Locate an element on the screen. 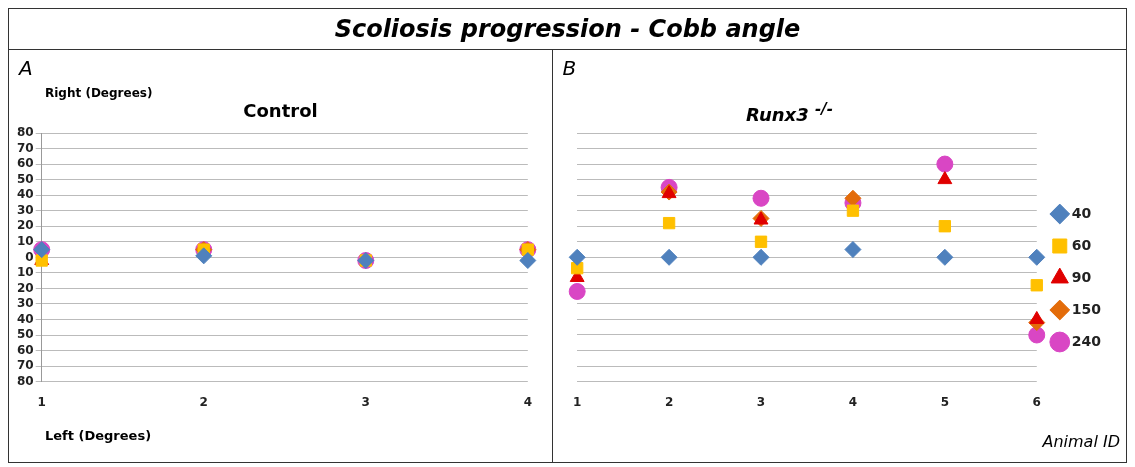 This screenshot has height=467, width=1135. x-tick-label: 5 is located at coordinates (944, 401).